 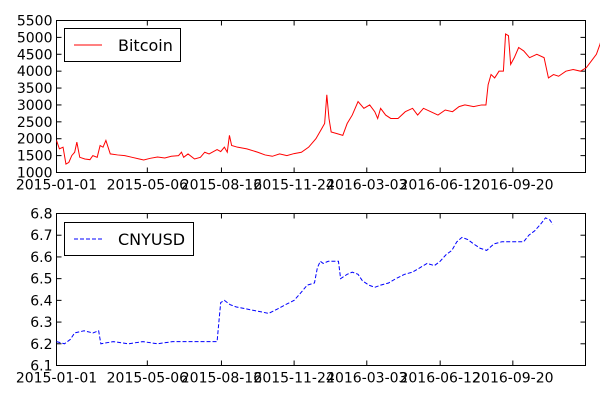 I want to click on cnyusd-y-tick-label: 6.5, so click(x=41, y=280).